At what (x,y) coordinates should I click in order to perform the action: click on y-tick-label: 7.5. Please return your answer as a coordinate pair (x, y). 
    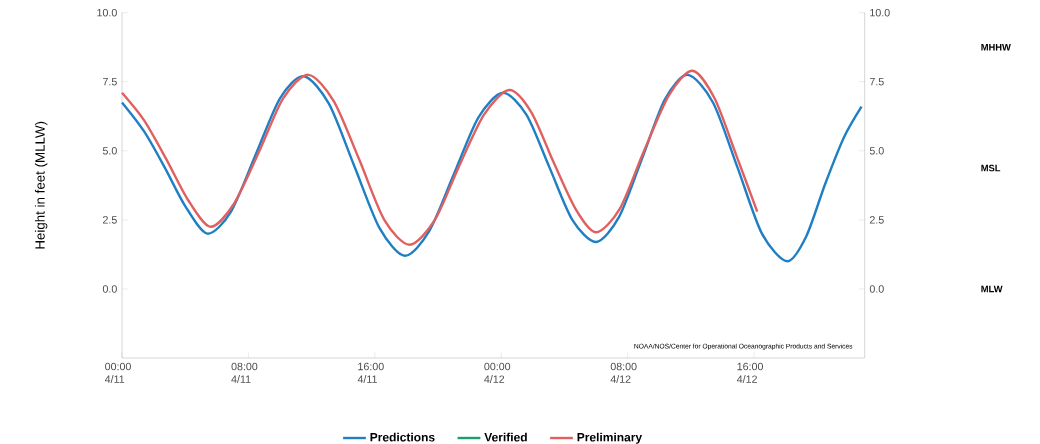
    Looking at the image, I should click on (110, 82).